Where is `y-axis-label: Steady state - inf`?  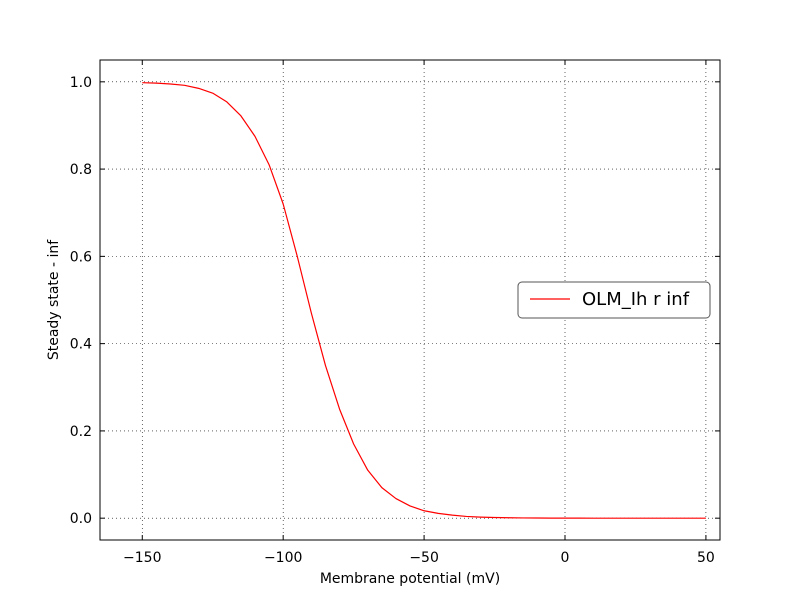 y-axis-label: Steady state - inf is located at coordinates (54, 299).